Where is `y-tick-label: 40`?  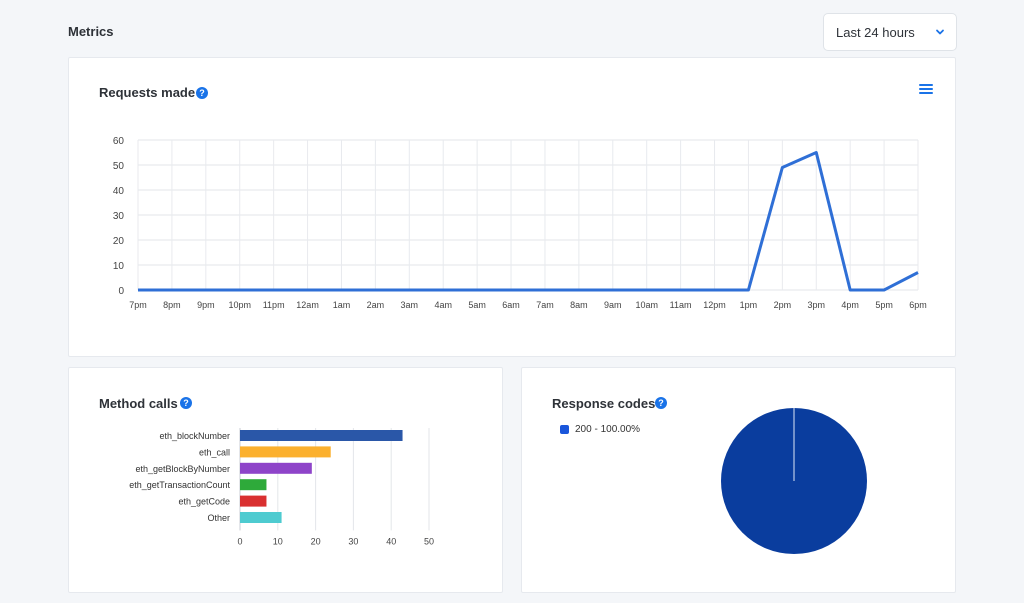 y-tick-label: 40 is located at coordinates (119, 191).